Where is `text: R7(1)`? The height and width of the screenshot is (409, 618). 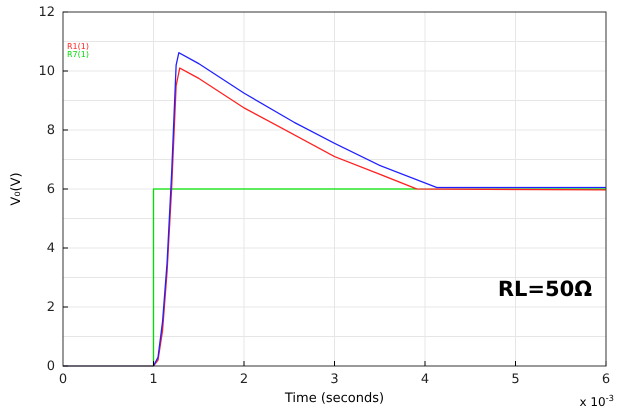
text: R7(1) is located at coordinates (78, 54).